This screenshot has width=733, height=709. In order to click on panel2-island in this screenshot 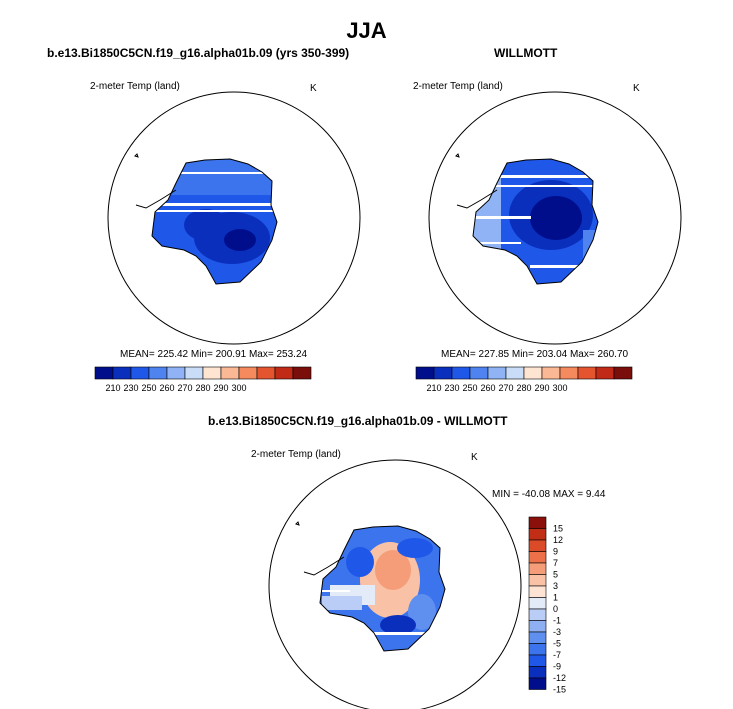, I will do `click(457, 155)`.